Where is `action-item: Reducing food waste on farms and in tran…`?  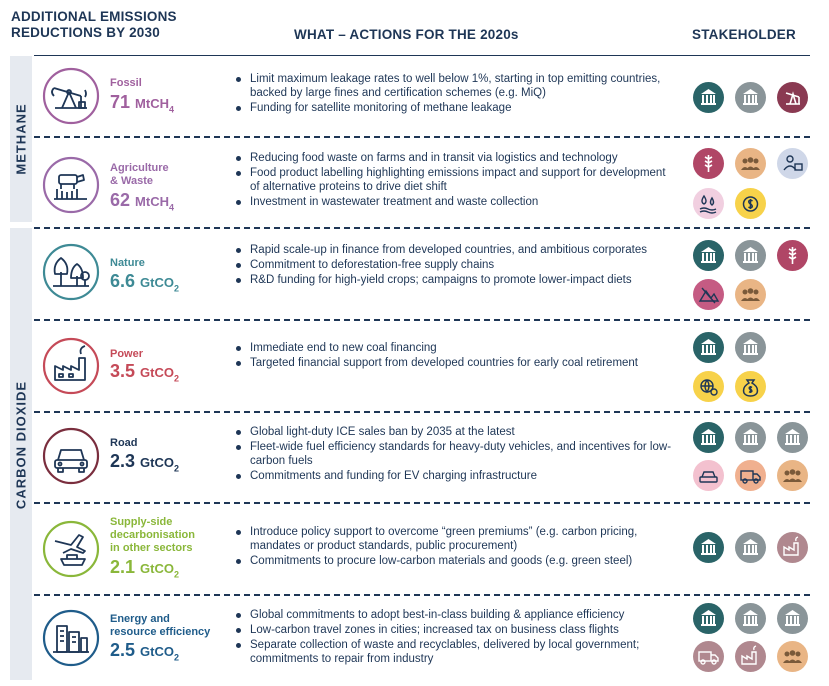 action-item: Reducing food waste on farms and in tran… is located at coordinates (454, 159).